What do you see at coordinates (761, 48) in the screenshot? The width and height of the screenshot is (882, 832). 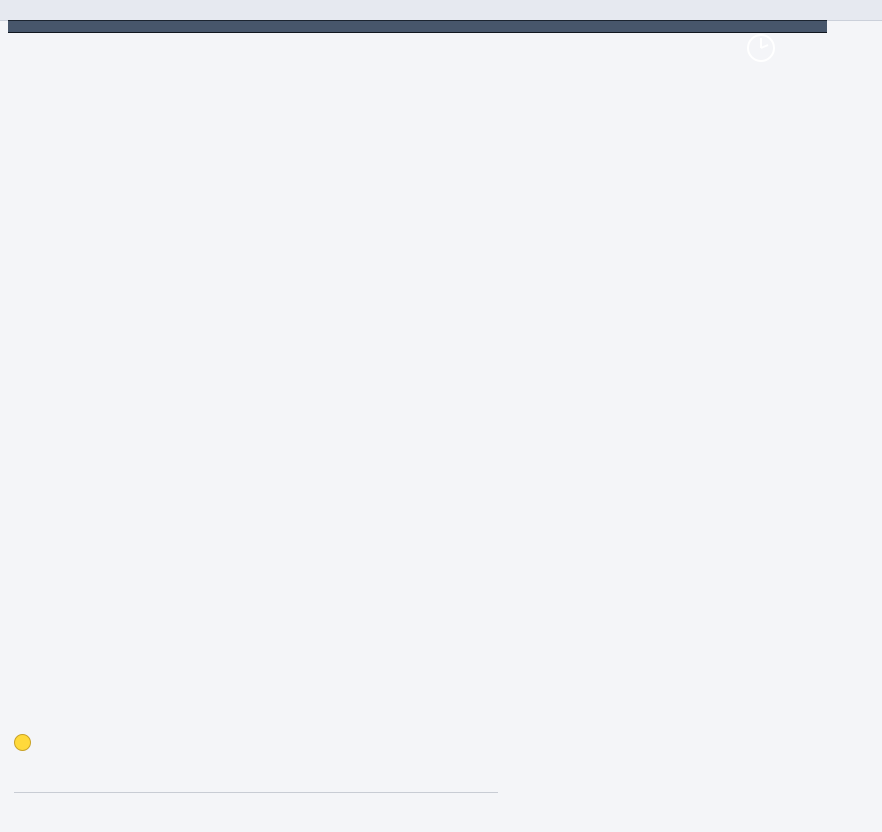 I see `clock-icon` at bounding box center [761, 48].